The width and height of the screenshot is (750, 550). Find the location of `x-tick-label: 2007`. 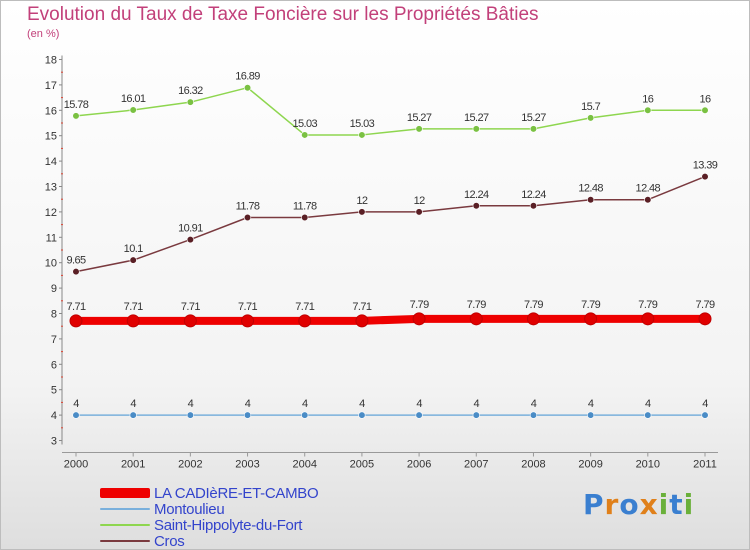

x-tick-label: 2007 is located at coordinates (476, 465).